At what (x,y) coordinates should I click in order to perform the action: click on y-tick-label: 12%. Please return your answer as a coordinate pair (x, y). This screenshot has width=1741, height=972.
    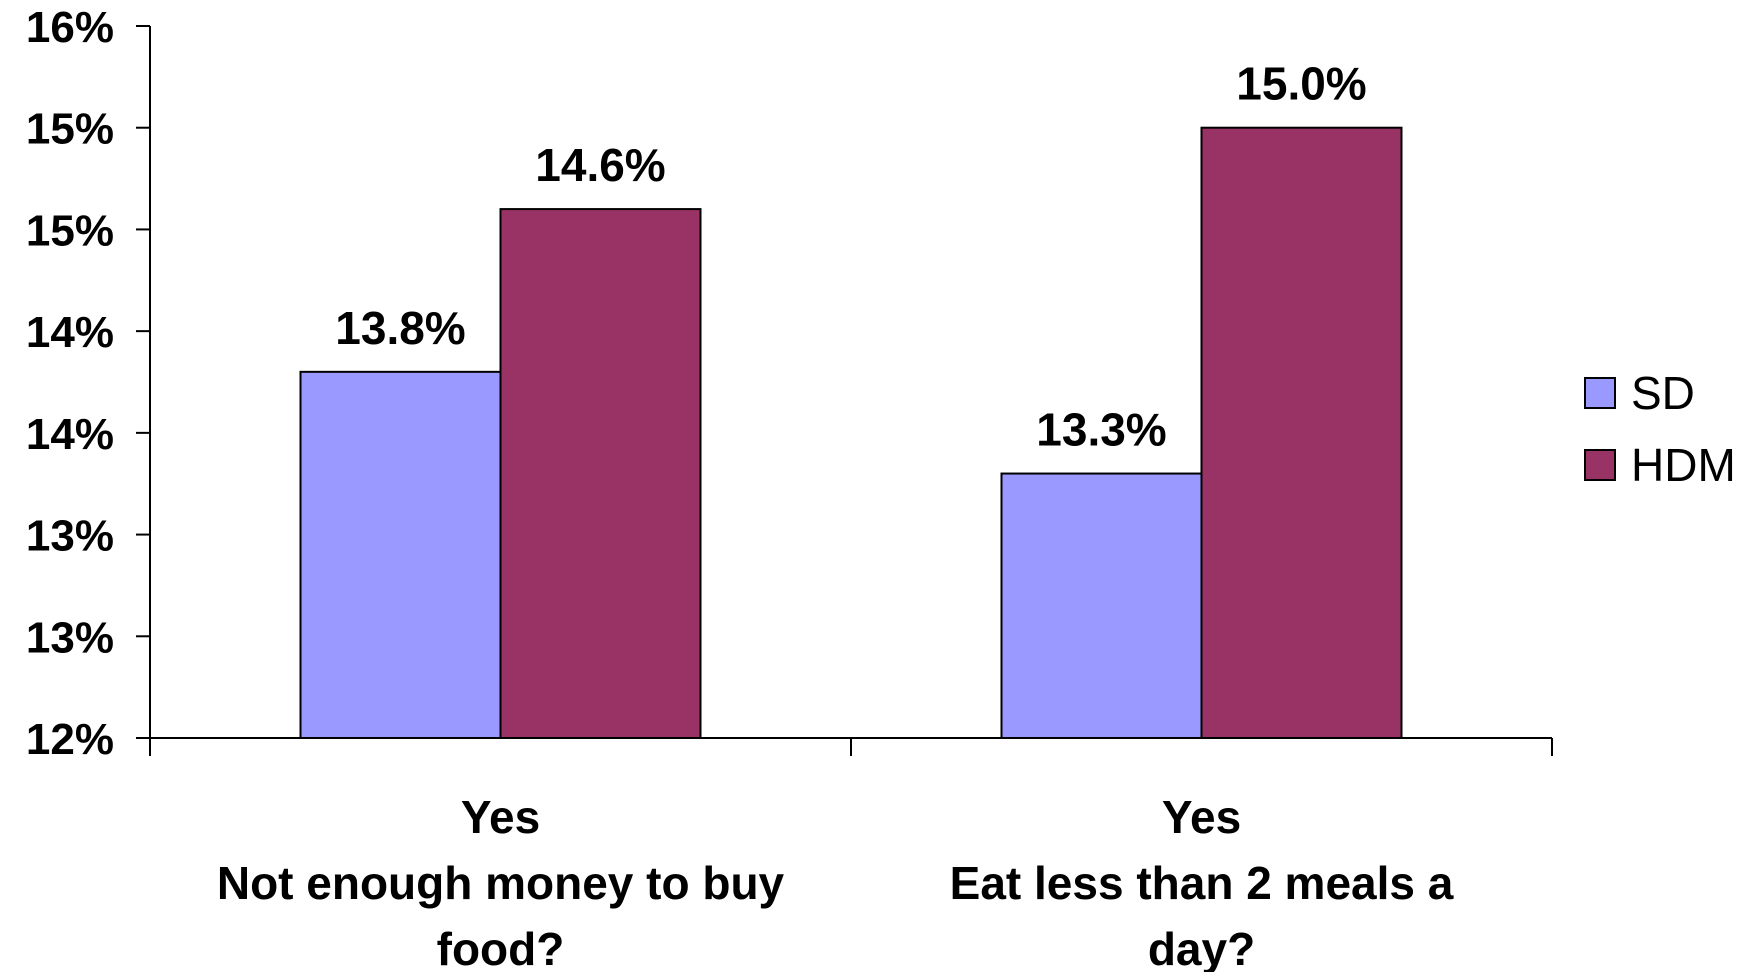
    Looking at the image, I should click on (70, 739).